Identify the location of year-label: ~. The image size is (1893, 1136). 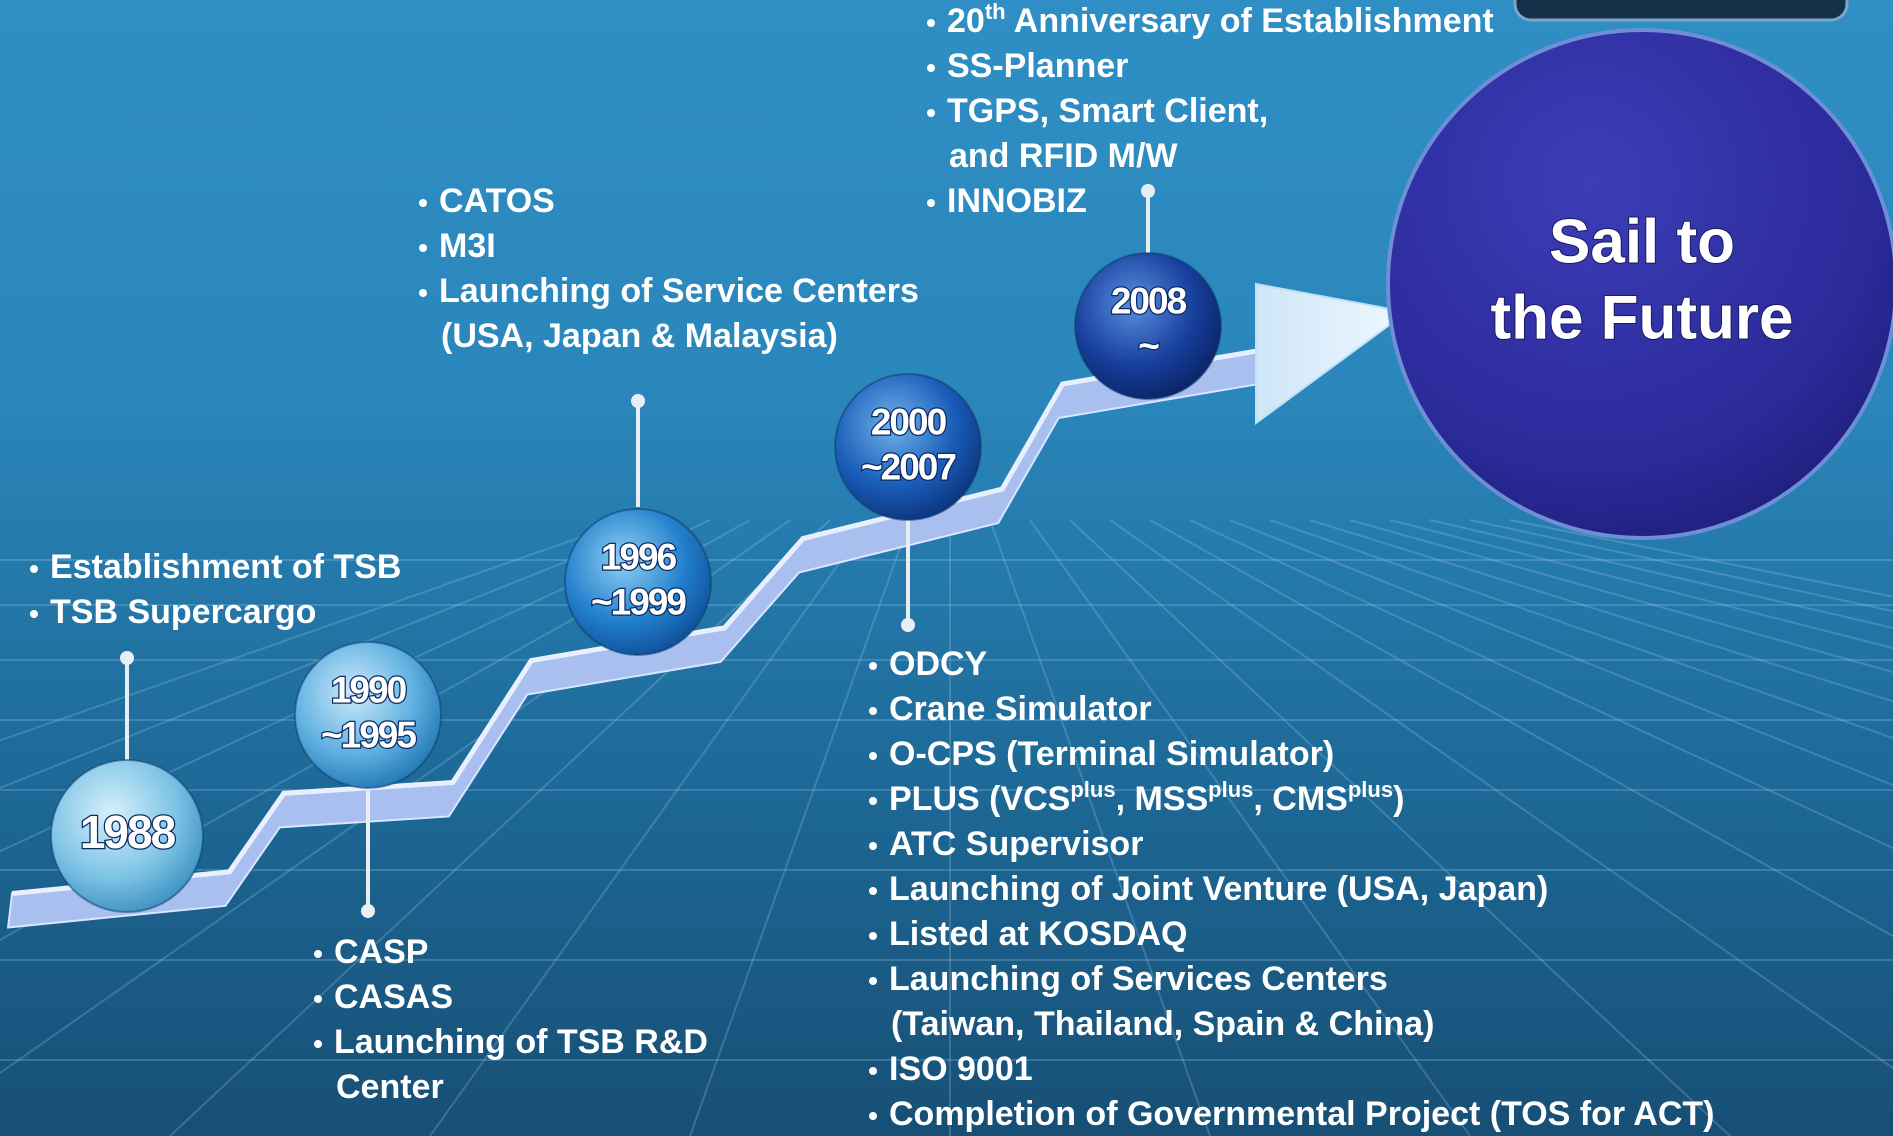
(1148, 345).